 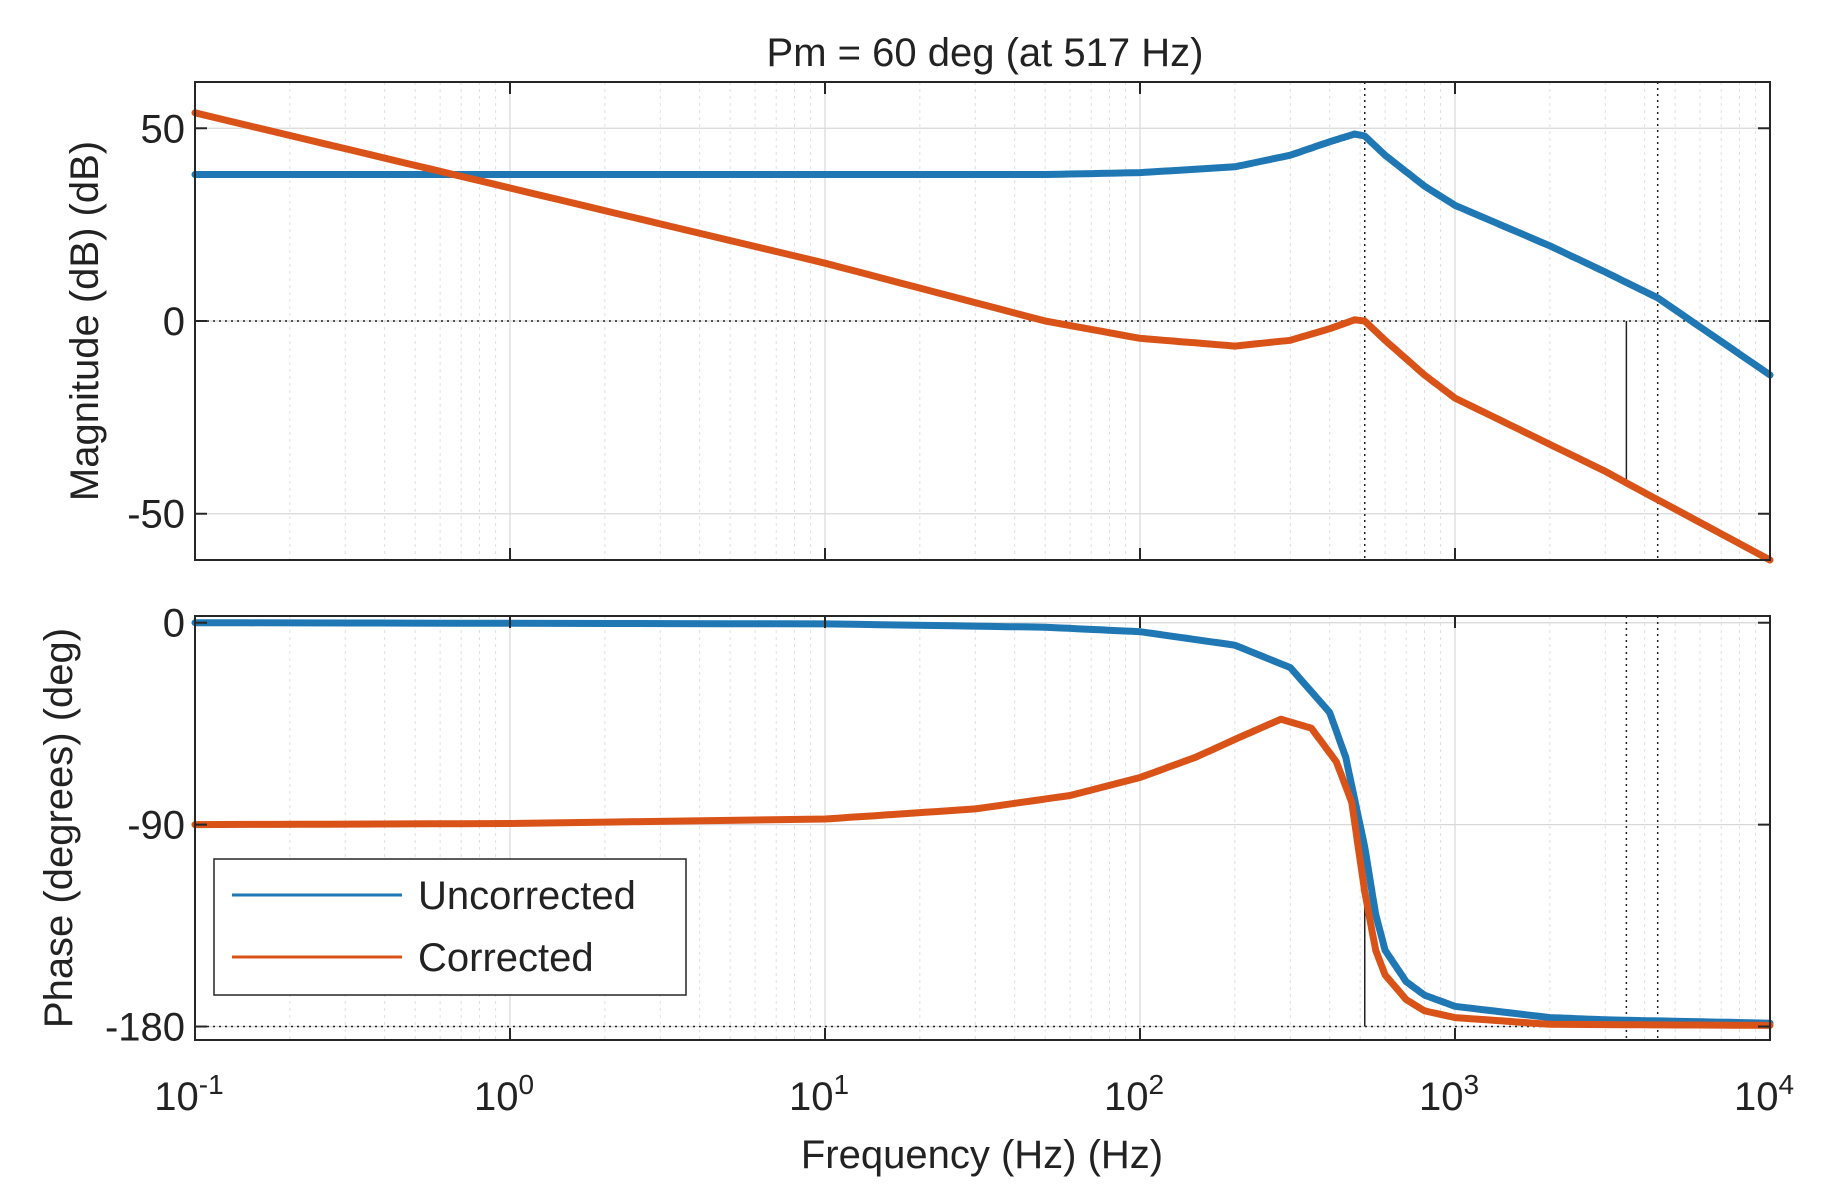 I want to click on legend-box, so click(x=450, y=927).